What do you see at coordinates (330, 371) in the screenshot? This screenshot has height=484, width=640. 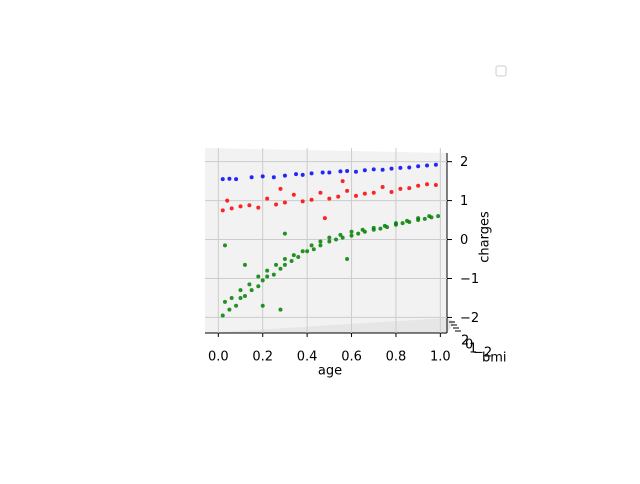 I see `x-axis-label: age` at bounding box center [330, 371].